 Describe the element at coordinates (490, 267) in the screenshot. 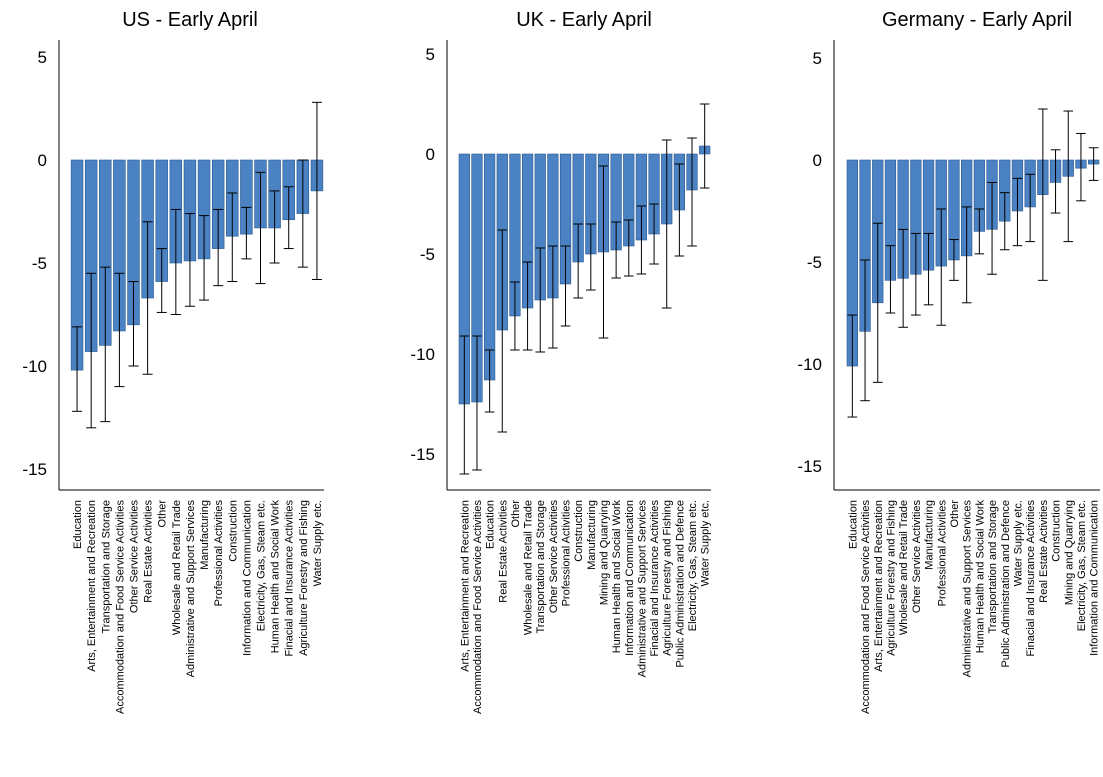

I see `bar` at that location.